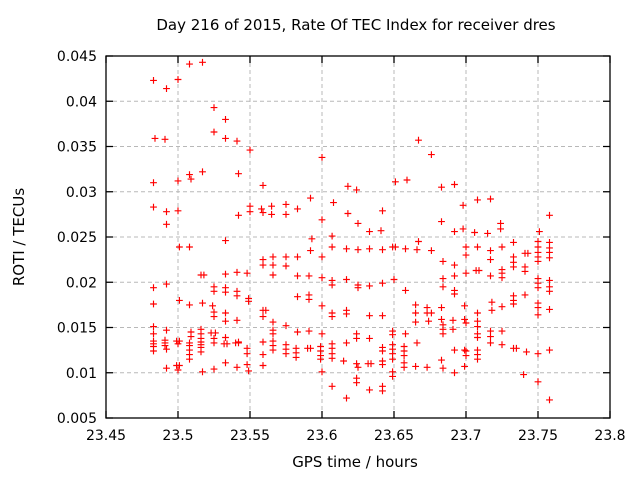  Describe the element at coordinates (81, 374) in the screenshot. I see `y-tick-label: 0.01` at that location.